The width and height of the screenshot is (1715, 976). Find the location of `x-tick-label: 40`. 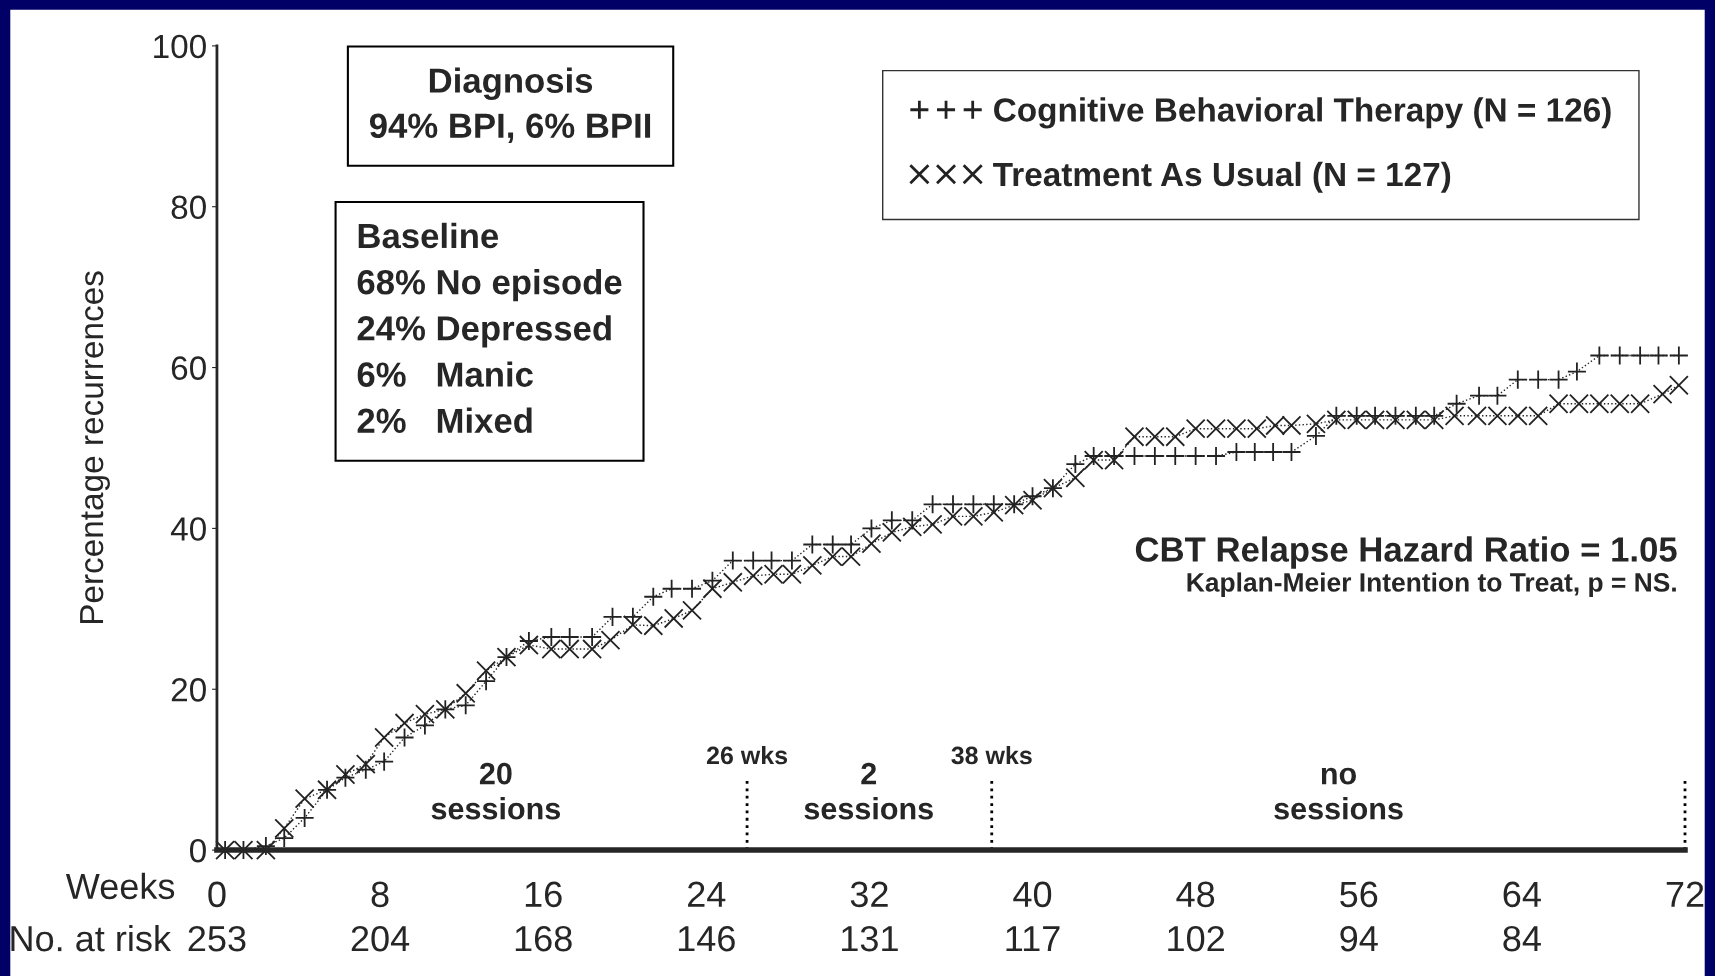

x-tick-label: 40 is located at coordinates (1032, 894).